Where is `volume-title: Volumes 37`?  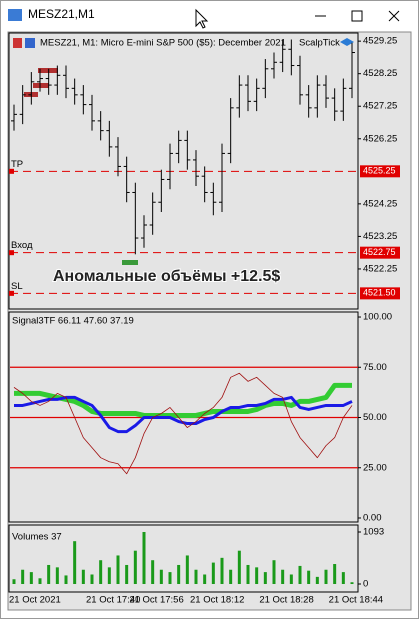
volume-title: Volumes 37 is located at coordinates (37, 537).